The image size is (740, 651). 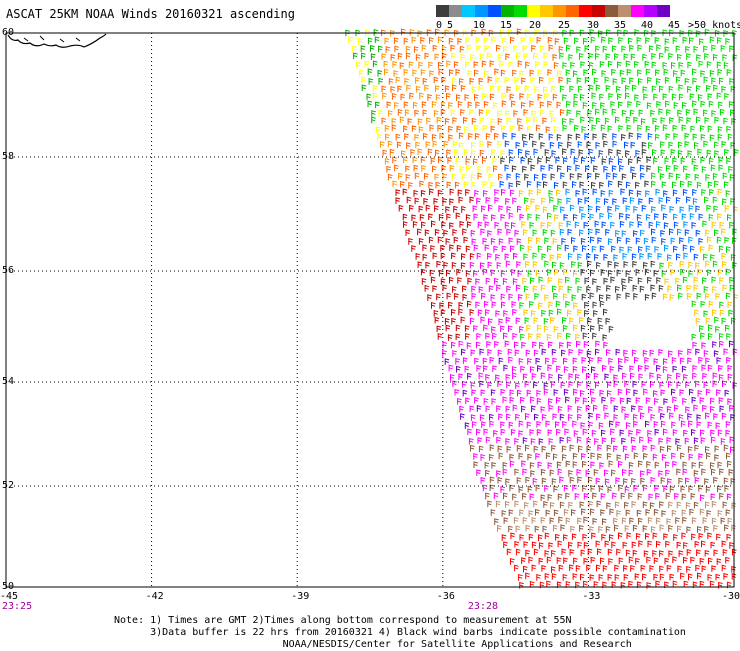 I want to click on legend-label: 10, so click(x=479, y=25).